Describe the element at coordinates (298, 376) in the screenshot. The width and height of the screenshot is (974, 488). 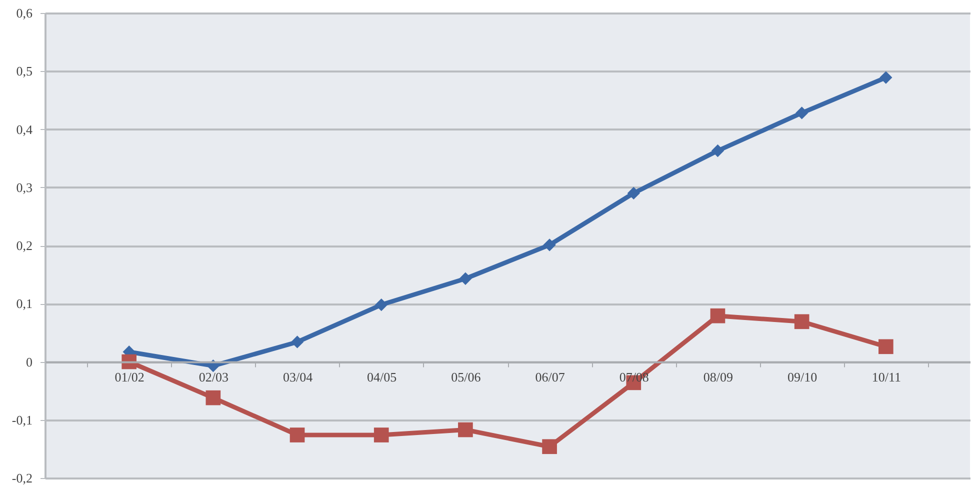
I see `x-tick-label: 03/04` at that location.